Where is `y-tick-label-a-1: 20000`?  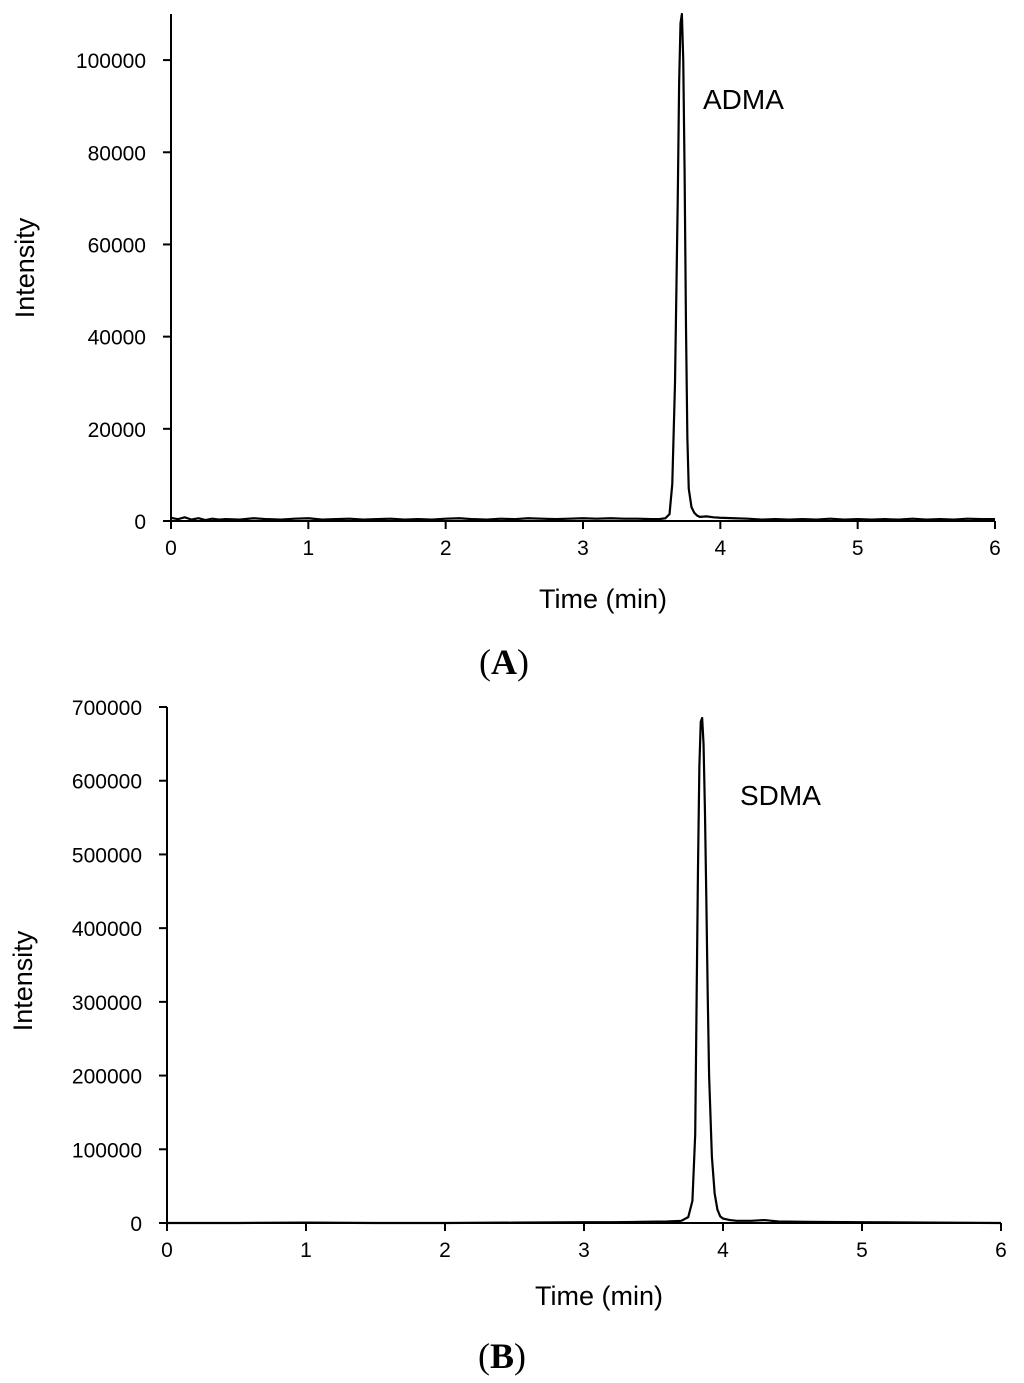 y-tick-label-a-1: 20000 is located at coordinates (117, 430).